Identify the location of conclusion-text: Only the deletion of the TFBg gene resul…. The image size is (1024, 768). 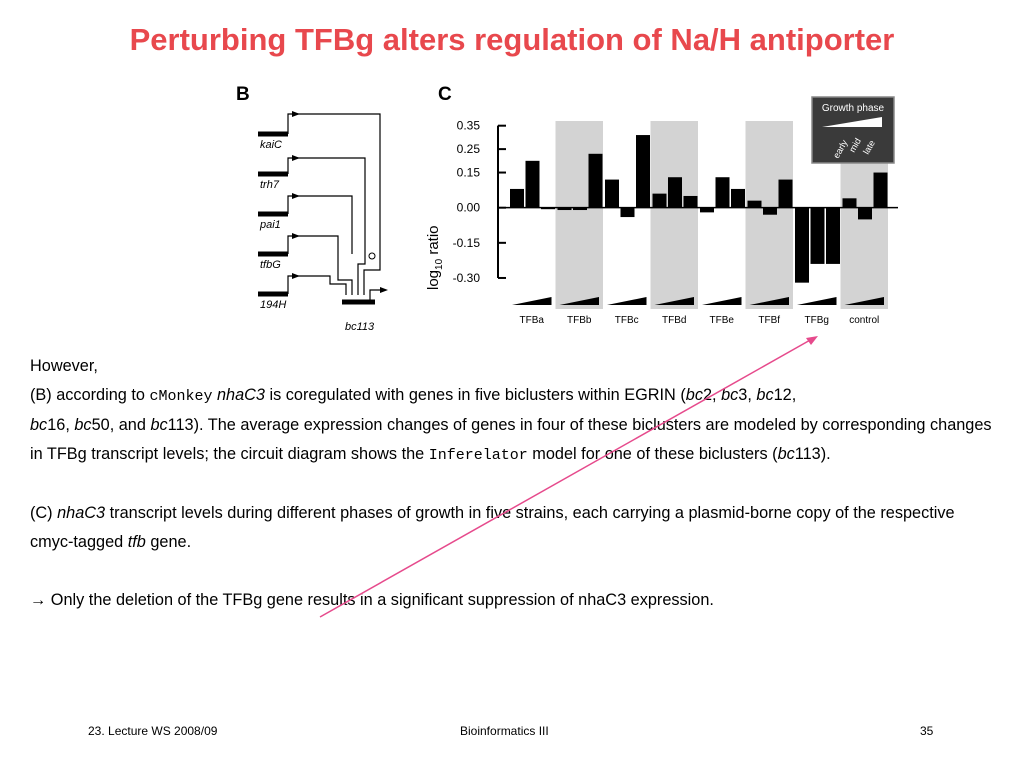
(380, 600).